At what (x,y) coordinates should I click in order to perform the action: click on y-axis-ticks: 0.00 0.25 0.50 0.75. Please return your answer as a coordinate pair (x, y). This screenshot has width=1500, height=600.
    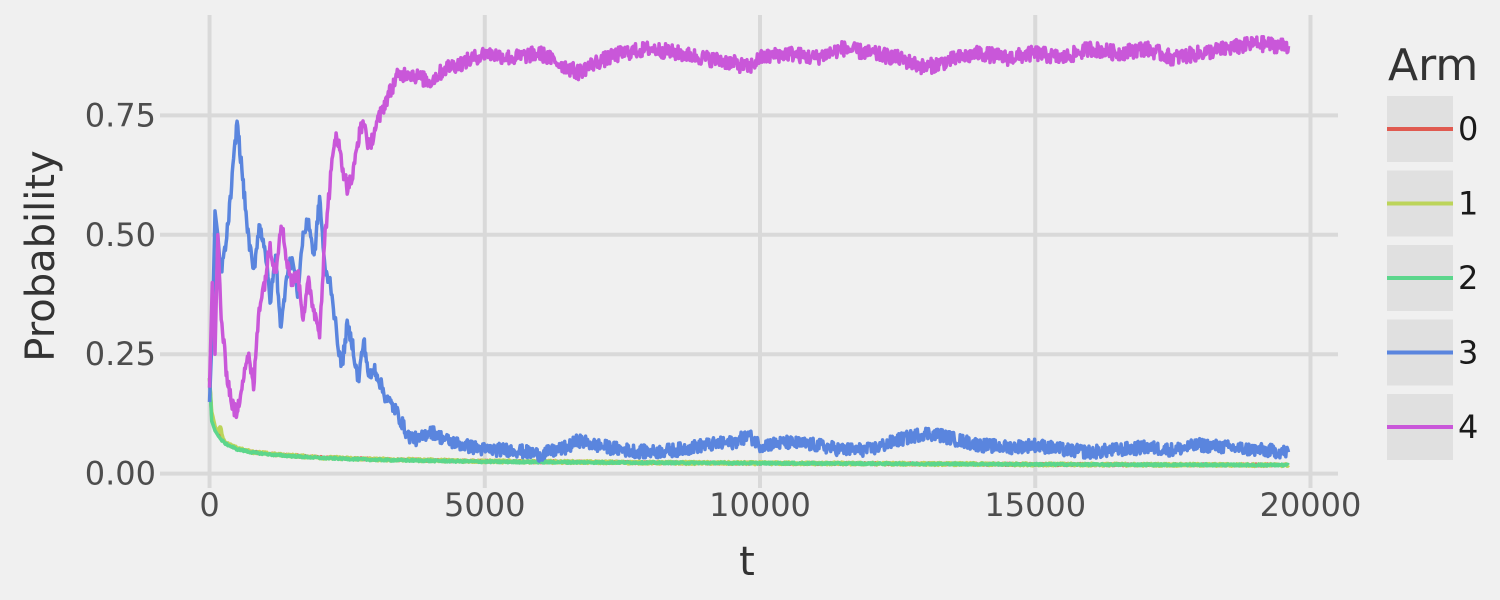
    Looking at the image, I should click on (120, 294).